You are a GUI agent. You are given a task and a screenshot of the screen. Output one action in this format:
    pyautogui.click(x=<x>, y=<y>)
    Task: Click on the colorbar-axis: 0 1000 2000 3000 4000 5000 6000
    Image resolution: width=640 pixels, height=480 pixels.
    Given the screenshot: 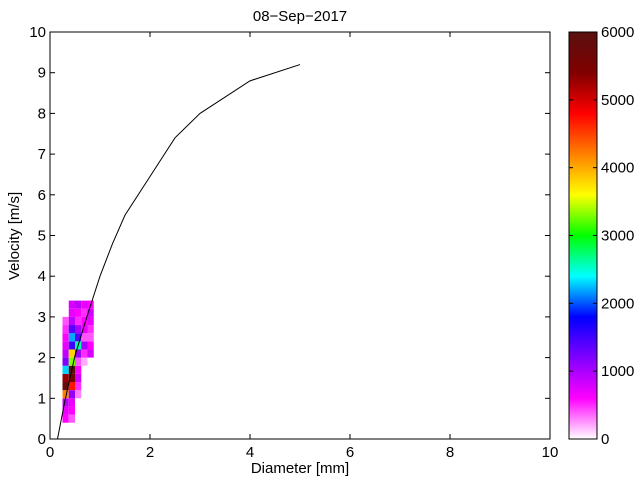 What is the action you would take?
    pyautogui.click(x=601, y=236)
    